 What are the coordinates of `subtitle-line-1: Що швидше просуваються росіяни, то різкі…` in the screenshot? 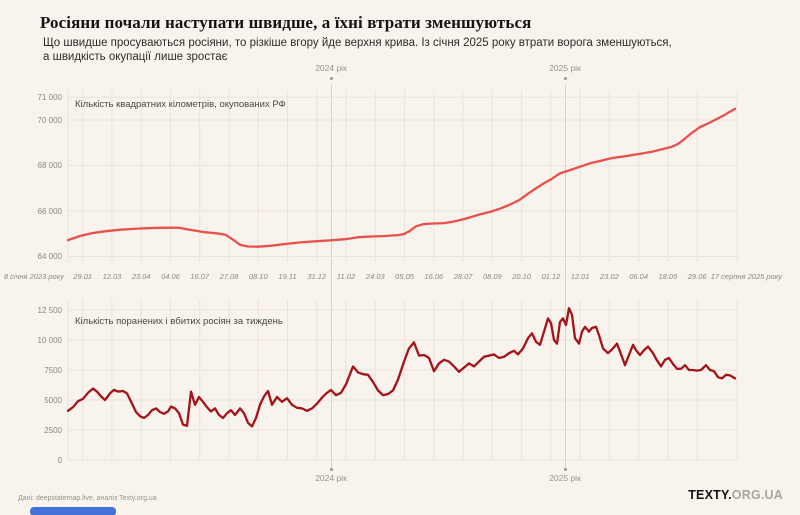 It's located at (357, 43).